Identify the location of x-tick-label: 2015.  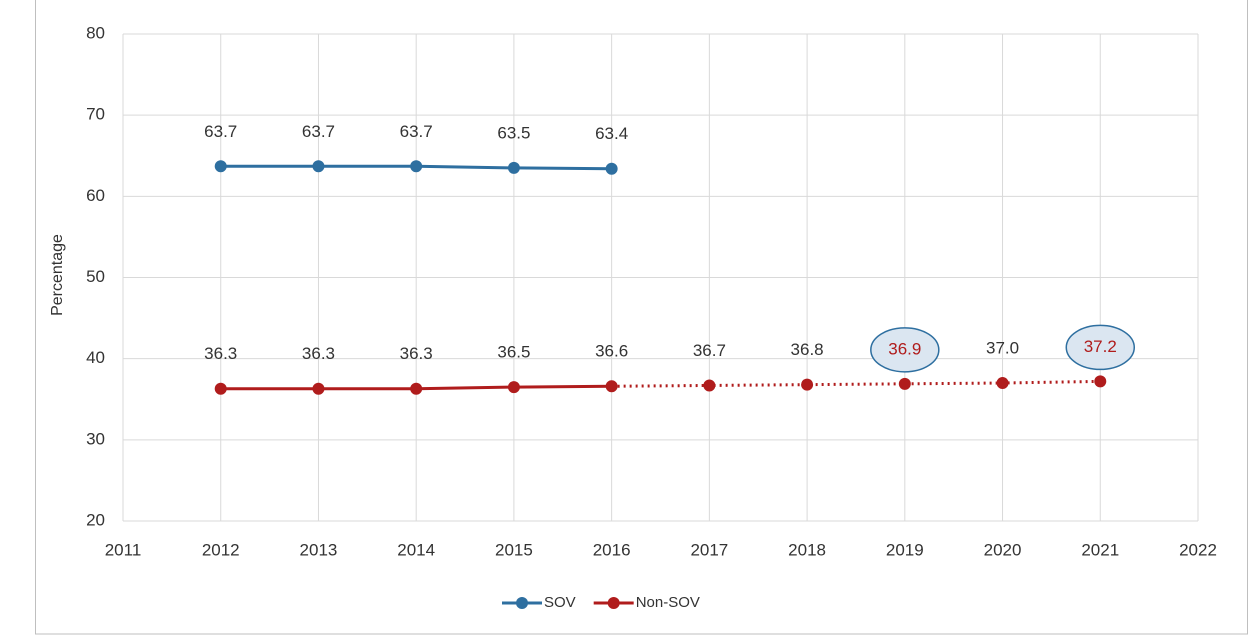
(514, 549).